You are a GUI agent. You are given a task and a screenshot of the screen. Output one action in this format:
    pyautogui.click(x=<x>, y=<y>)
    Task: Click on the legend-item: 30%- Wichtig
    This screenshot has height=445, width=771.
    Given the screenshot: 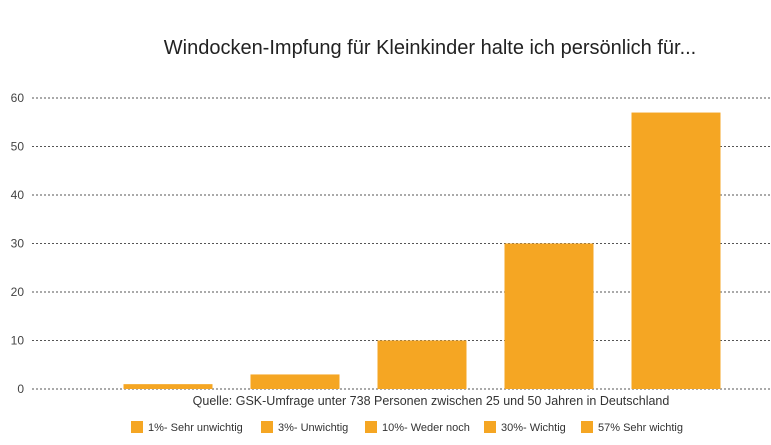 What is the action you would take?
    pyautogui.click(x=525, y=427)
    